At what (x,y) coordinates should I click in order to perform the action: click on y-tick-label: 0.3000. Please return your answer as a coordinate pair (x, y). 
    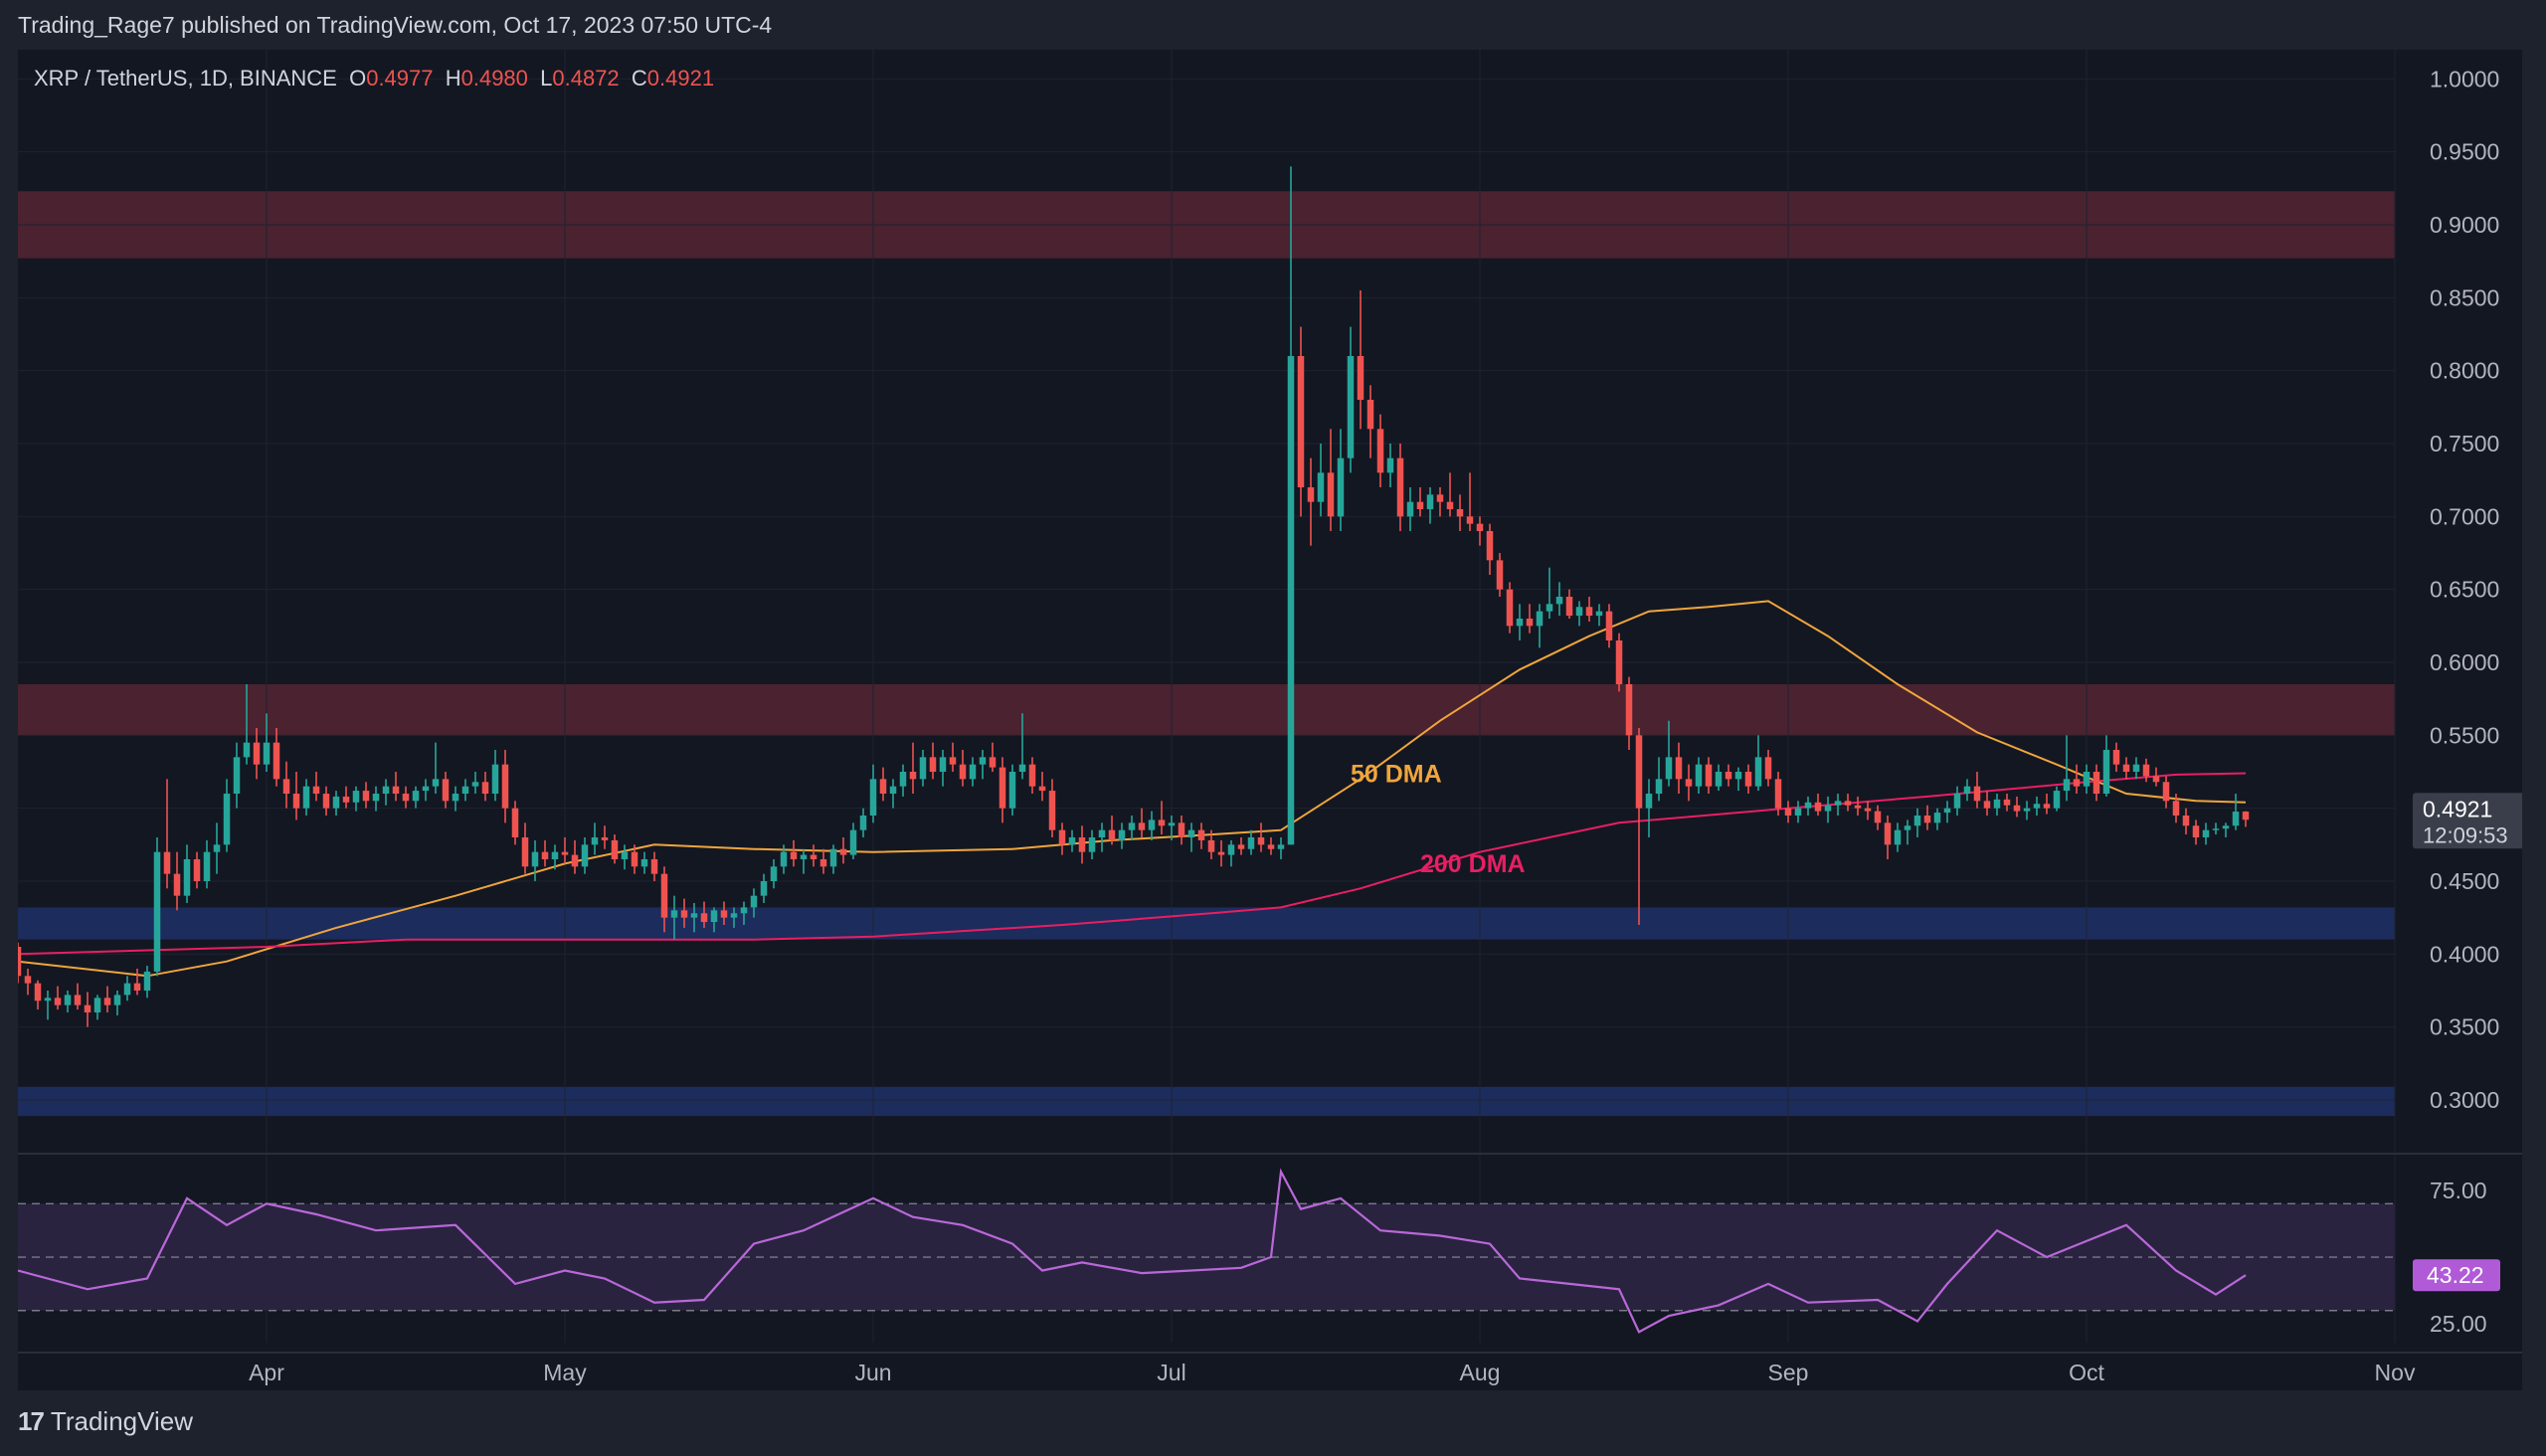
    Looking at the image, I should click on (2464, 1100).